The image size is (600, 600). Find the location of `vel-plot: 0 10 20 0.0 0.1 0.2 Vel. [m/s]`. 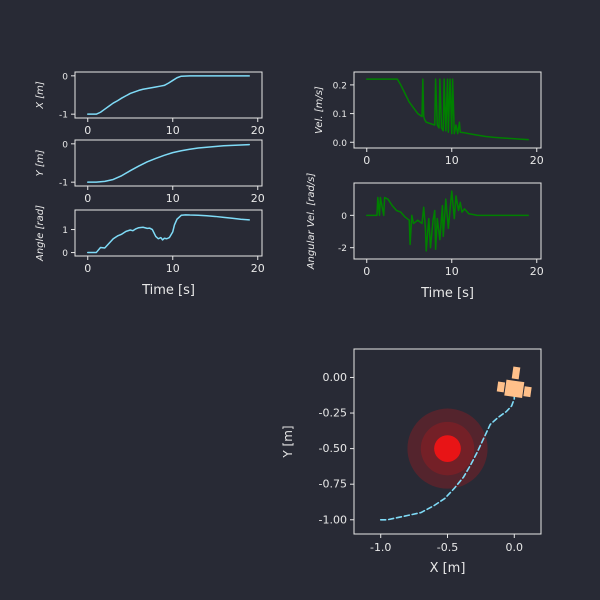

vel-plot: 0 10 20 0.0 0.1 0.2 Vel. [m/s] is located at coordinates (429, 119).